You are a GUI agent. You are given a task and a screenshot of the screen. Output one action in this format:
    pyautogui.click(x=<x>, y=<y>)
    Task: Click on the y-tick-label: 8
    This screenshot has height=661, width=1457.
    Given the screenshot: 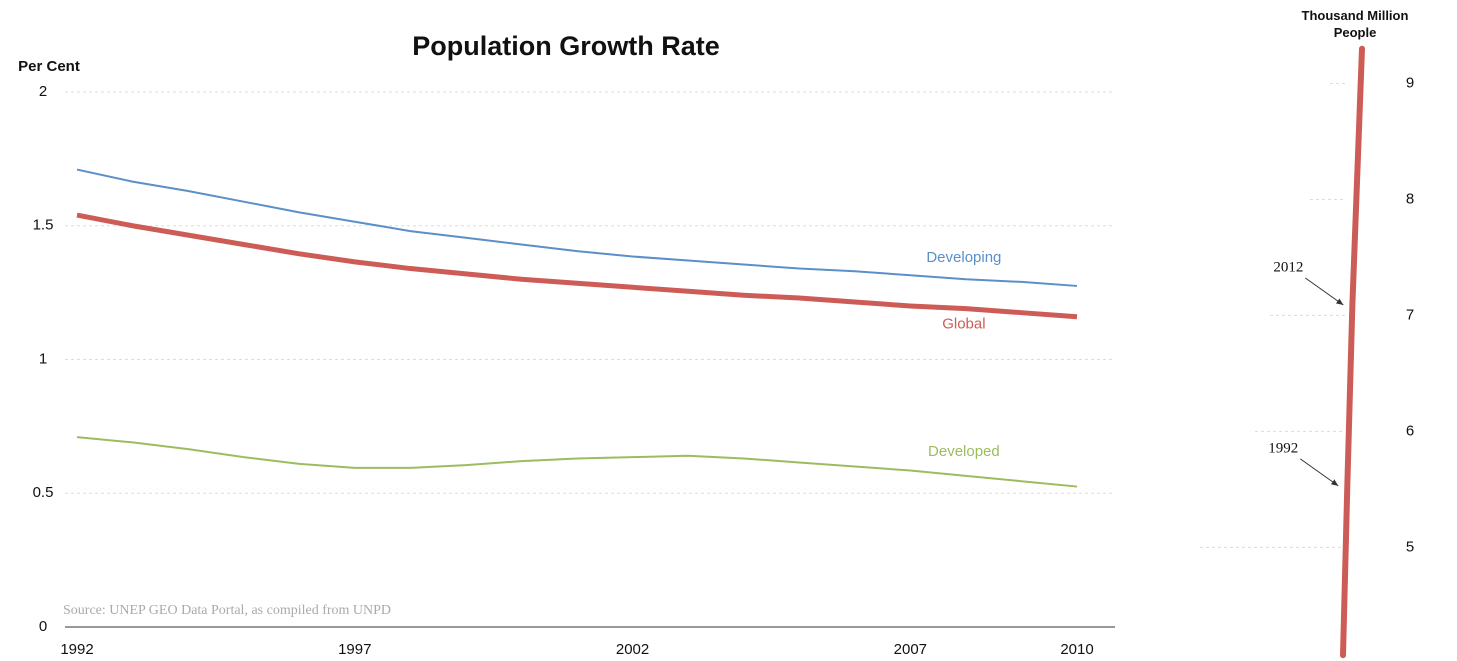 What is the action you would take?
    pyautogui.click(x=1410, y=198)
    